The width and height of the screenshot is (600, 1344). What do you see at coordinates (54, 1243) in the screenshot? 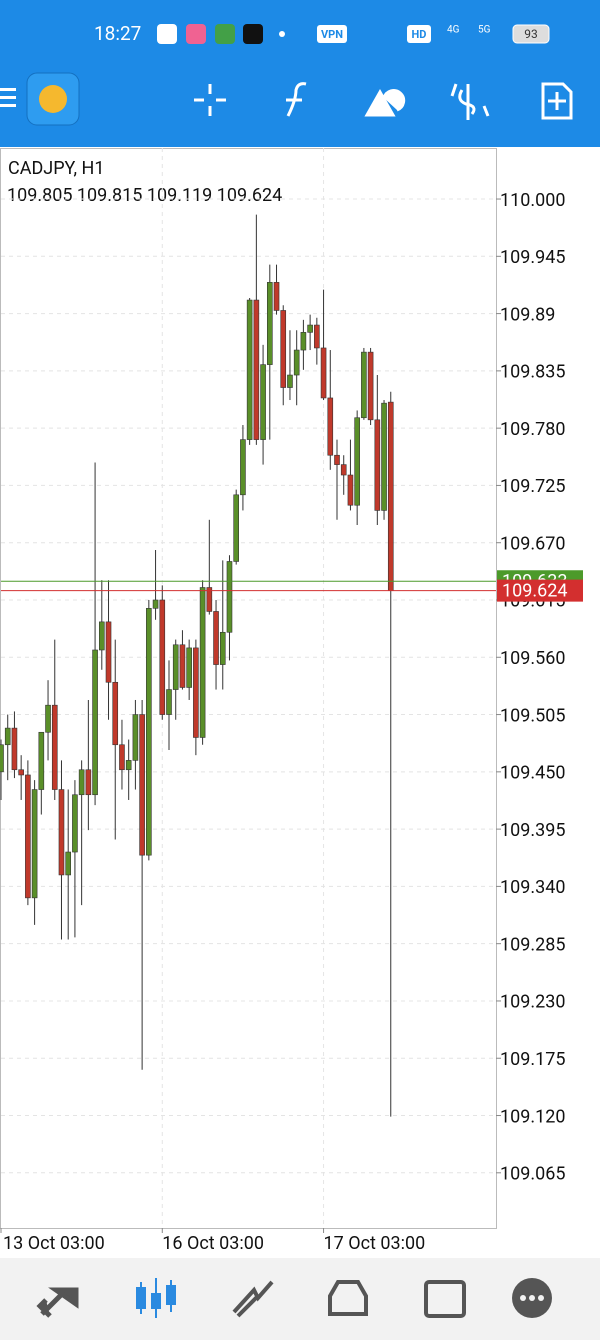
I see `x-tick-label: 13 Oct 03:00` at bounding box center [54, 1243].